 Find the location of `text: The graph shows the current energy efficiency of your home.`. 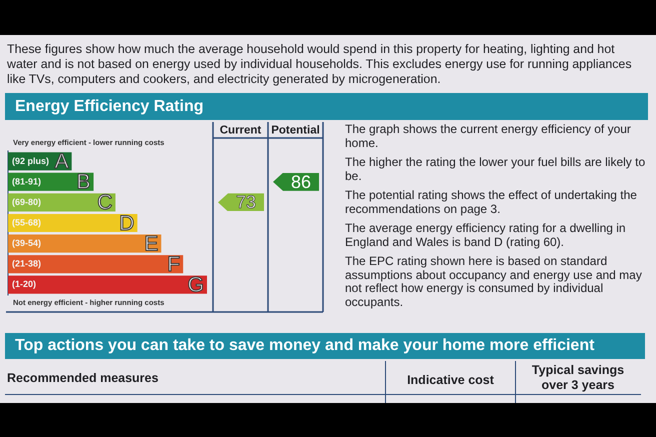

text: The graph shows the current energy efficiency of your home. is located at coordinates (488, 136).